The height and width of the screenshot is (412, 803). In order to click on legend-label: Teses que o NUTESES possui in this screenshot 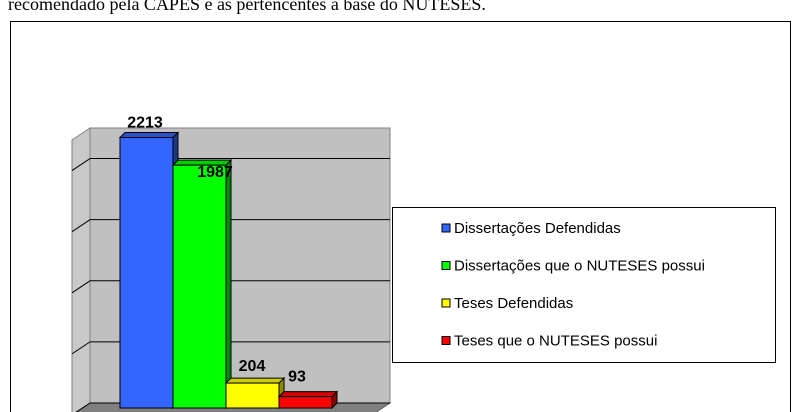, I will do `click(555, 341)`.